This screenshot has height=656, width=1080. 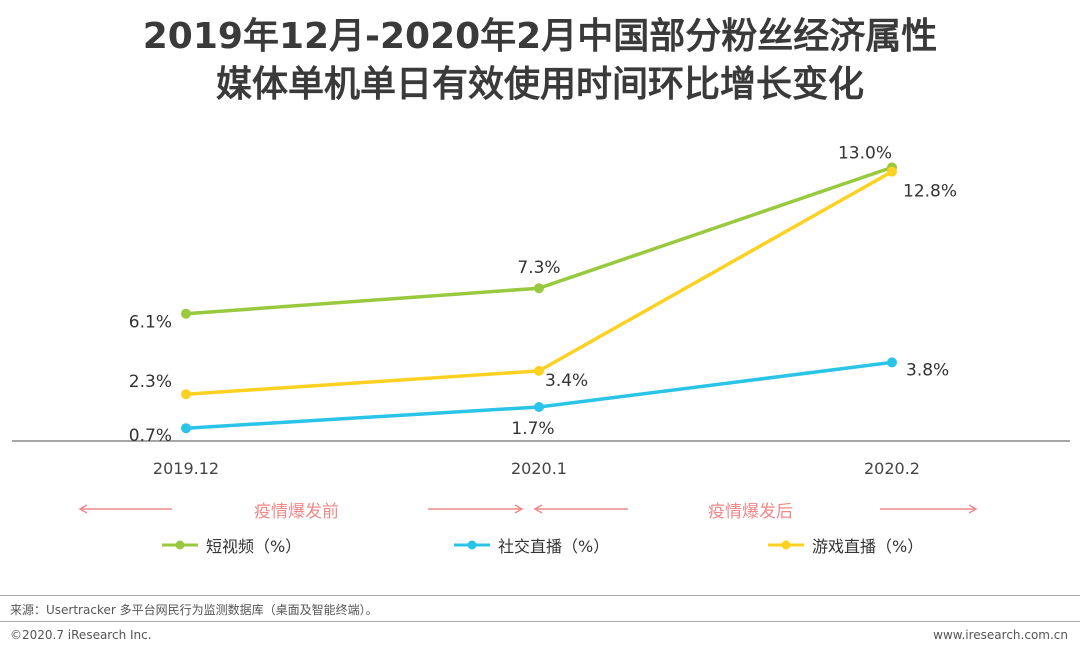 I want to click on legend-item-game-live: 游戏直播（%）, so click(x=844, y=545).